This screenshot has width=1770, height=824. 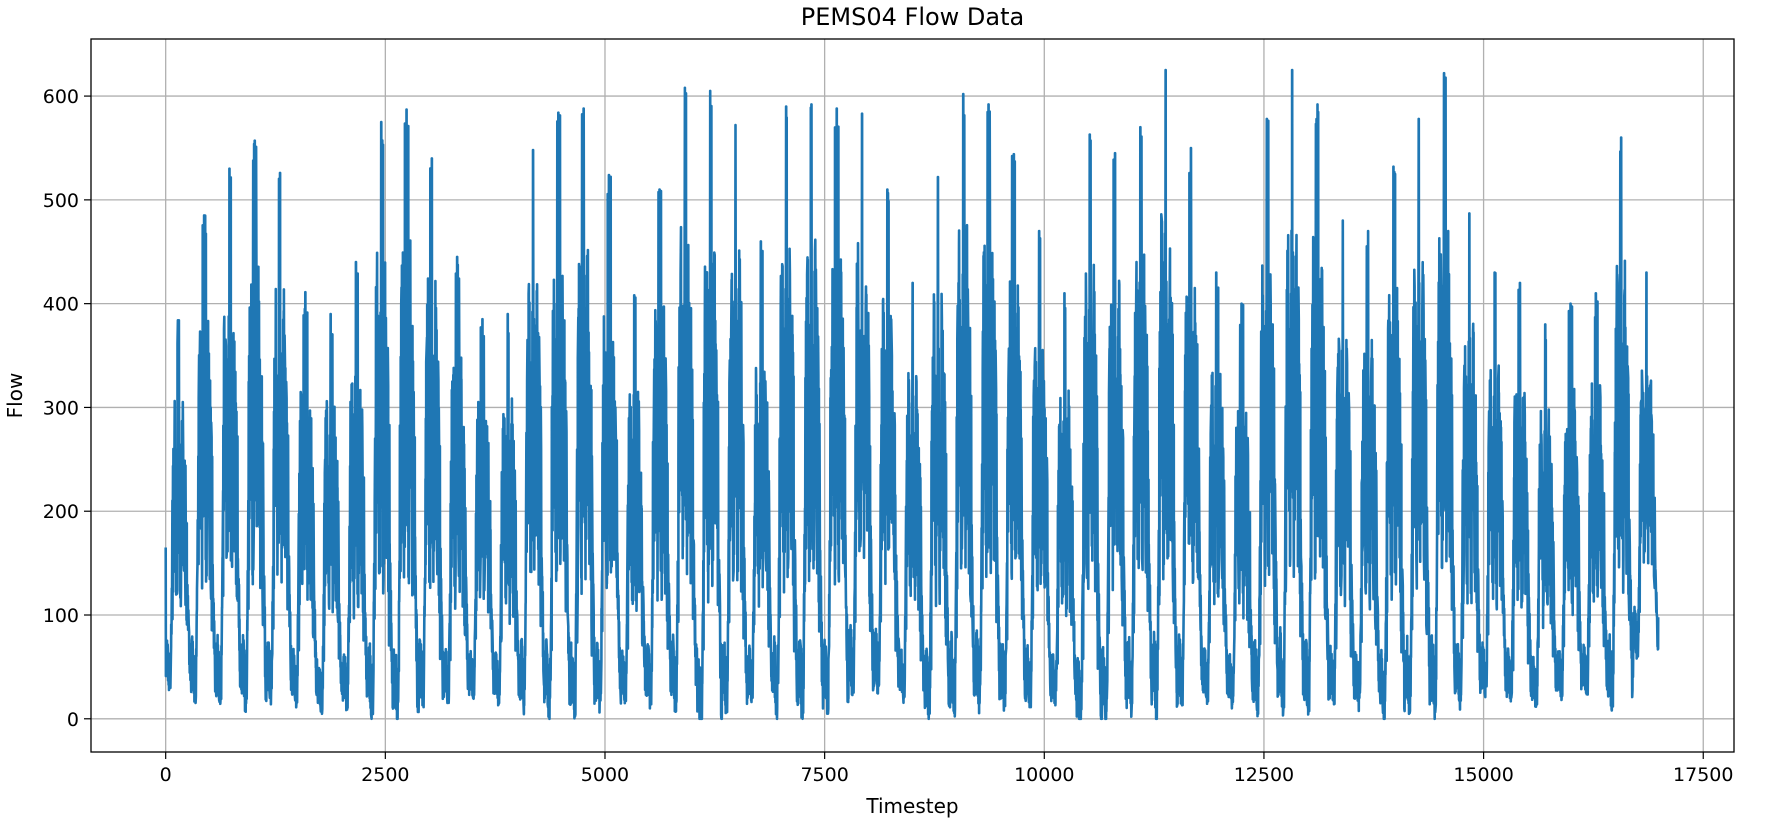 I want to click on y-tick-label: 300, so click(x=61, y=408).